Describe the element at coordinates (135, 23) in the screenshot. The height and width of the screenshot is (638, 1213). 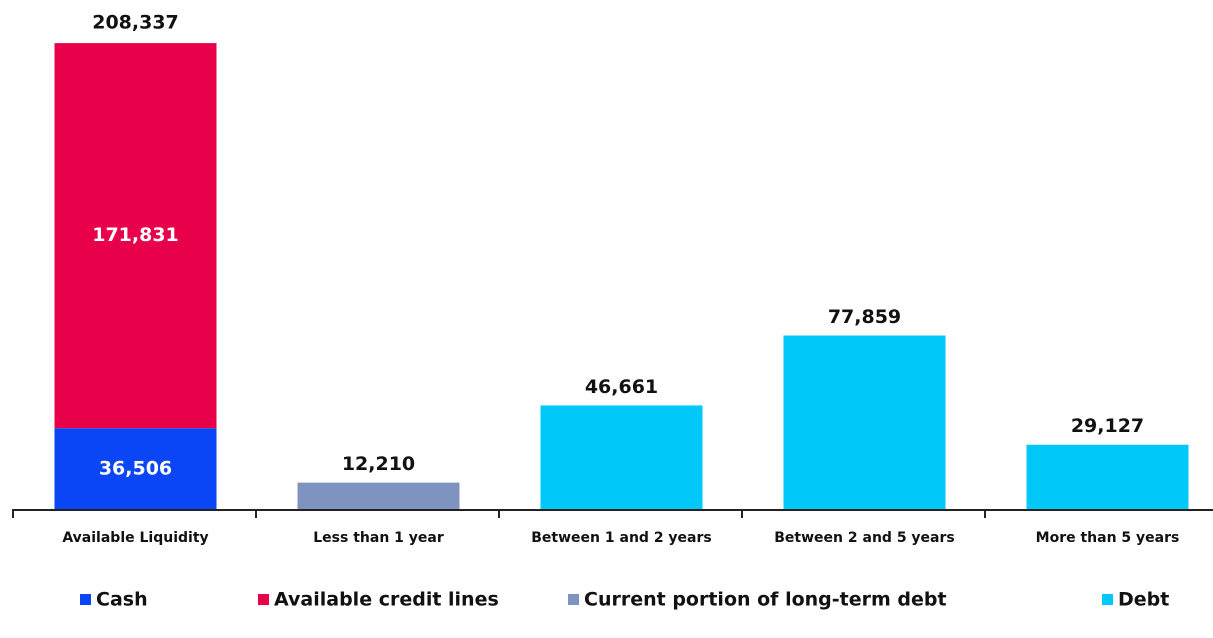
I see `total-label: 208,337` at that location.